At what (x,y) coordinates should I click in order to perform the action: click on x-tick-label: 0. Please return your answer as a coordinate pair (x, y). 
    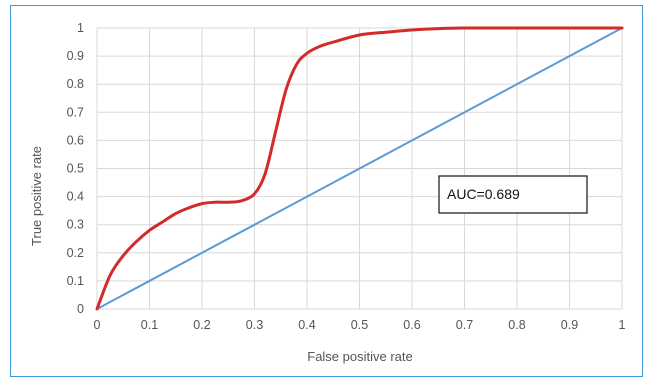
    Looking at the image, I should click on (97, 325).